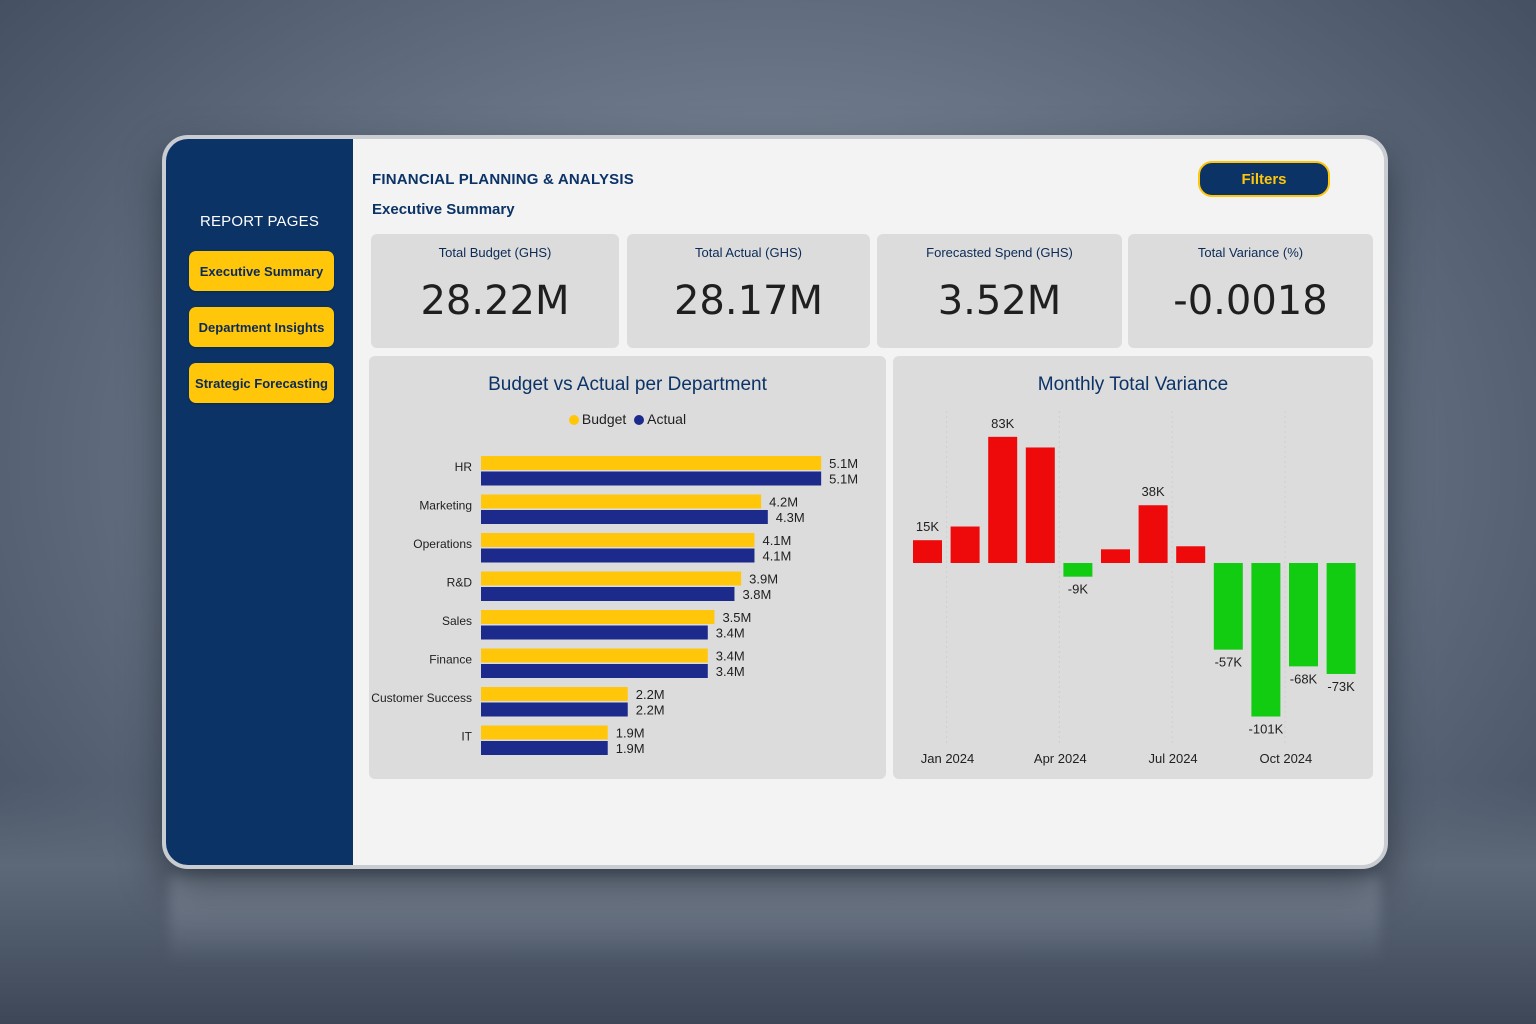 This screenshot has height=1024, width=1536. Describe the element at coordinates (421, 698) in the screenshot. I see `category-label: Customer Success` at that location.